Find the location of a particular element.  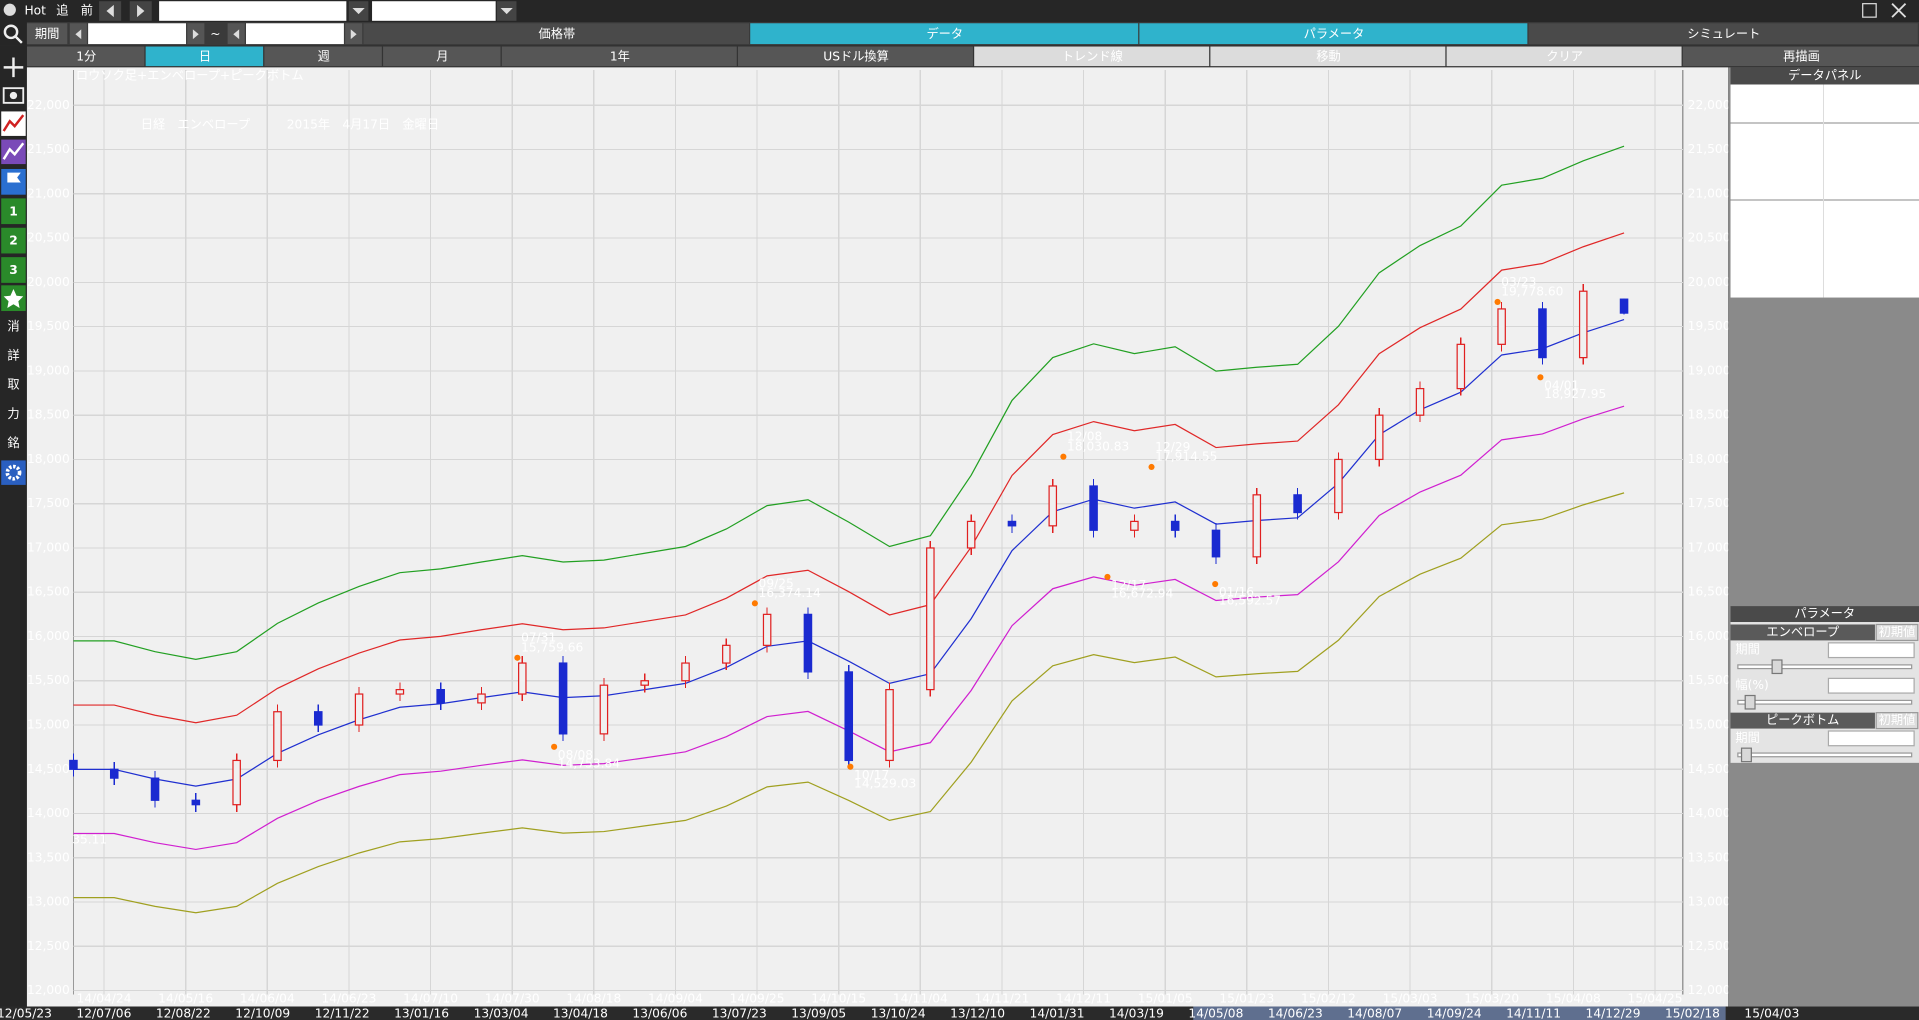

sidebar-button: 取 is located at coordinates (13, 385).